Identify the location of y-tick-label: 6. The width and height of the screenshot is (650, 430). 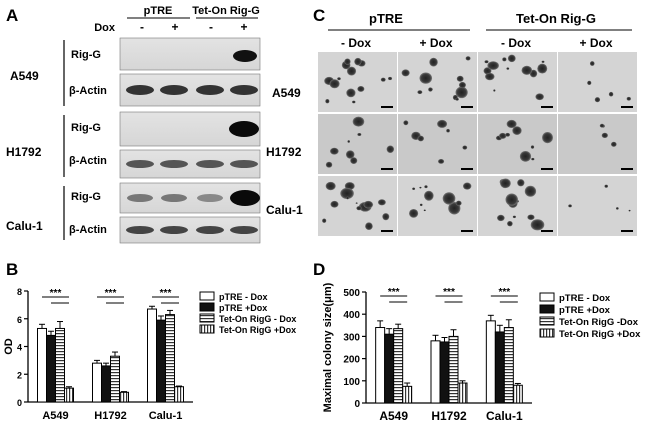
(19, 320).